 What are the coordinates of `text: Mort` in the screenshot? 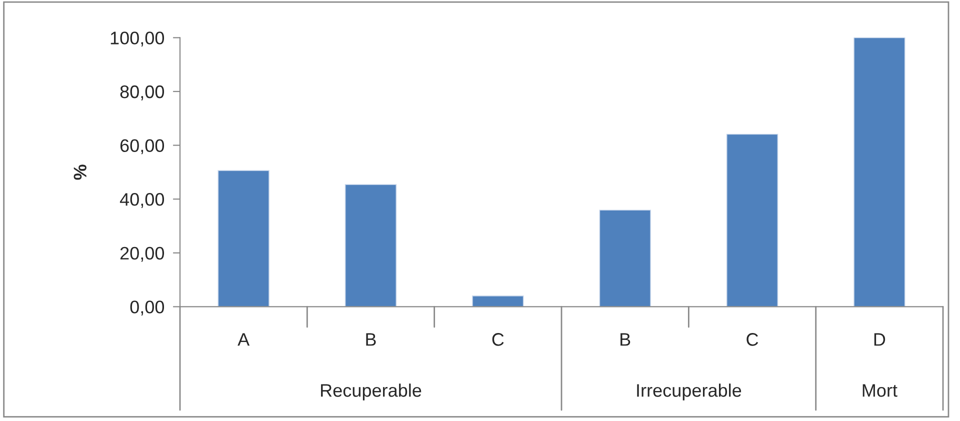 It's located at (880, 390).